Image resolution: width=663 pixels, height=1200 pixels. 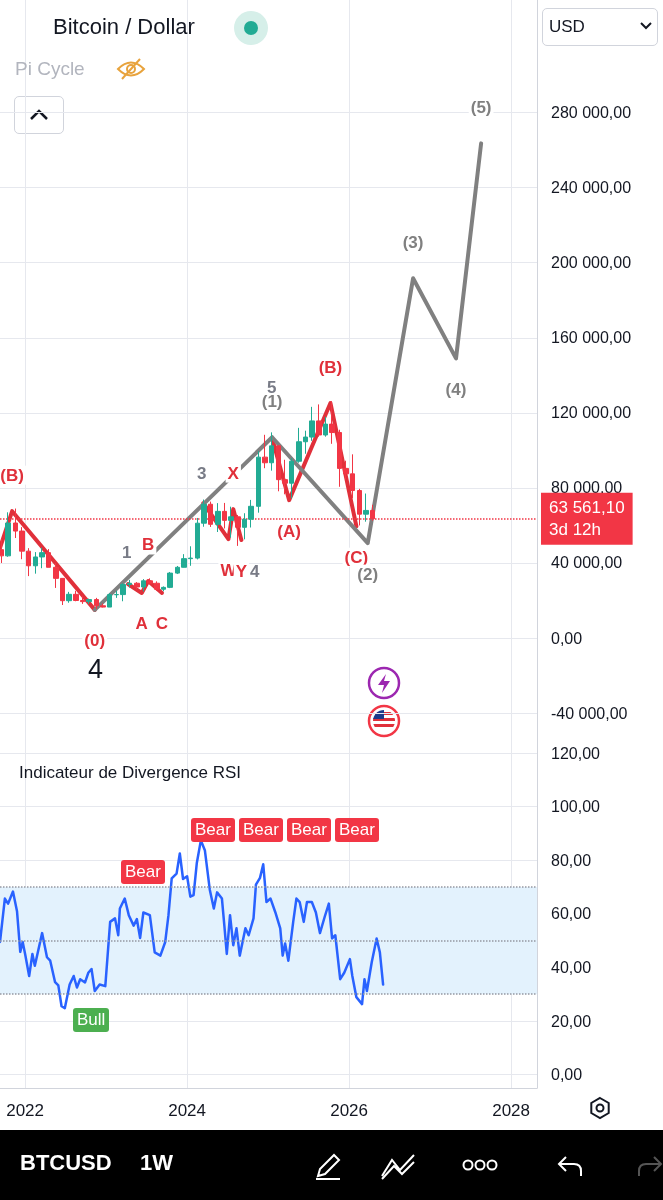 I want to click on y-tick-label: 40 000,00, so click(x=587, y=563).